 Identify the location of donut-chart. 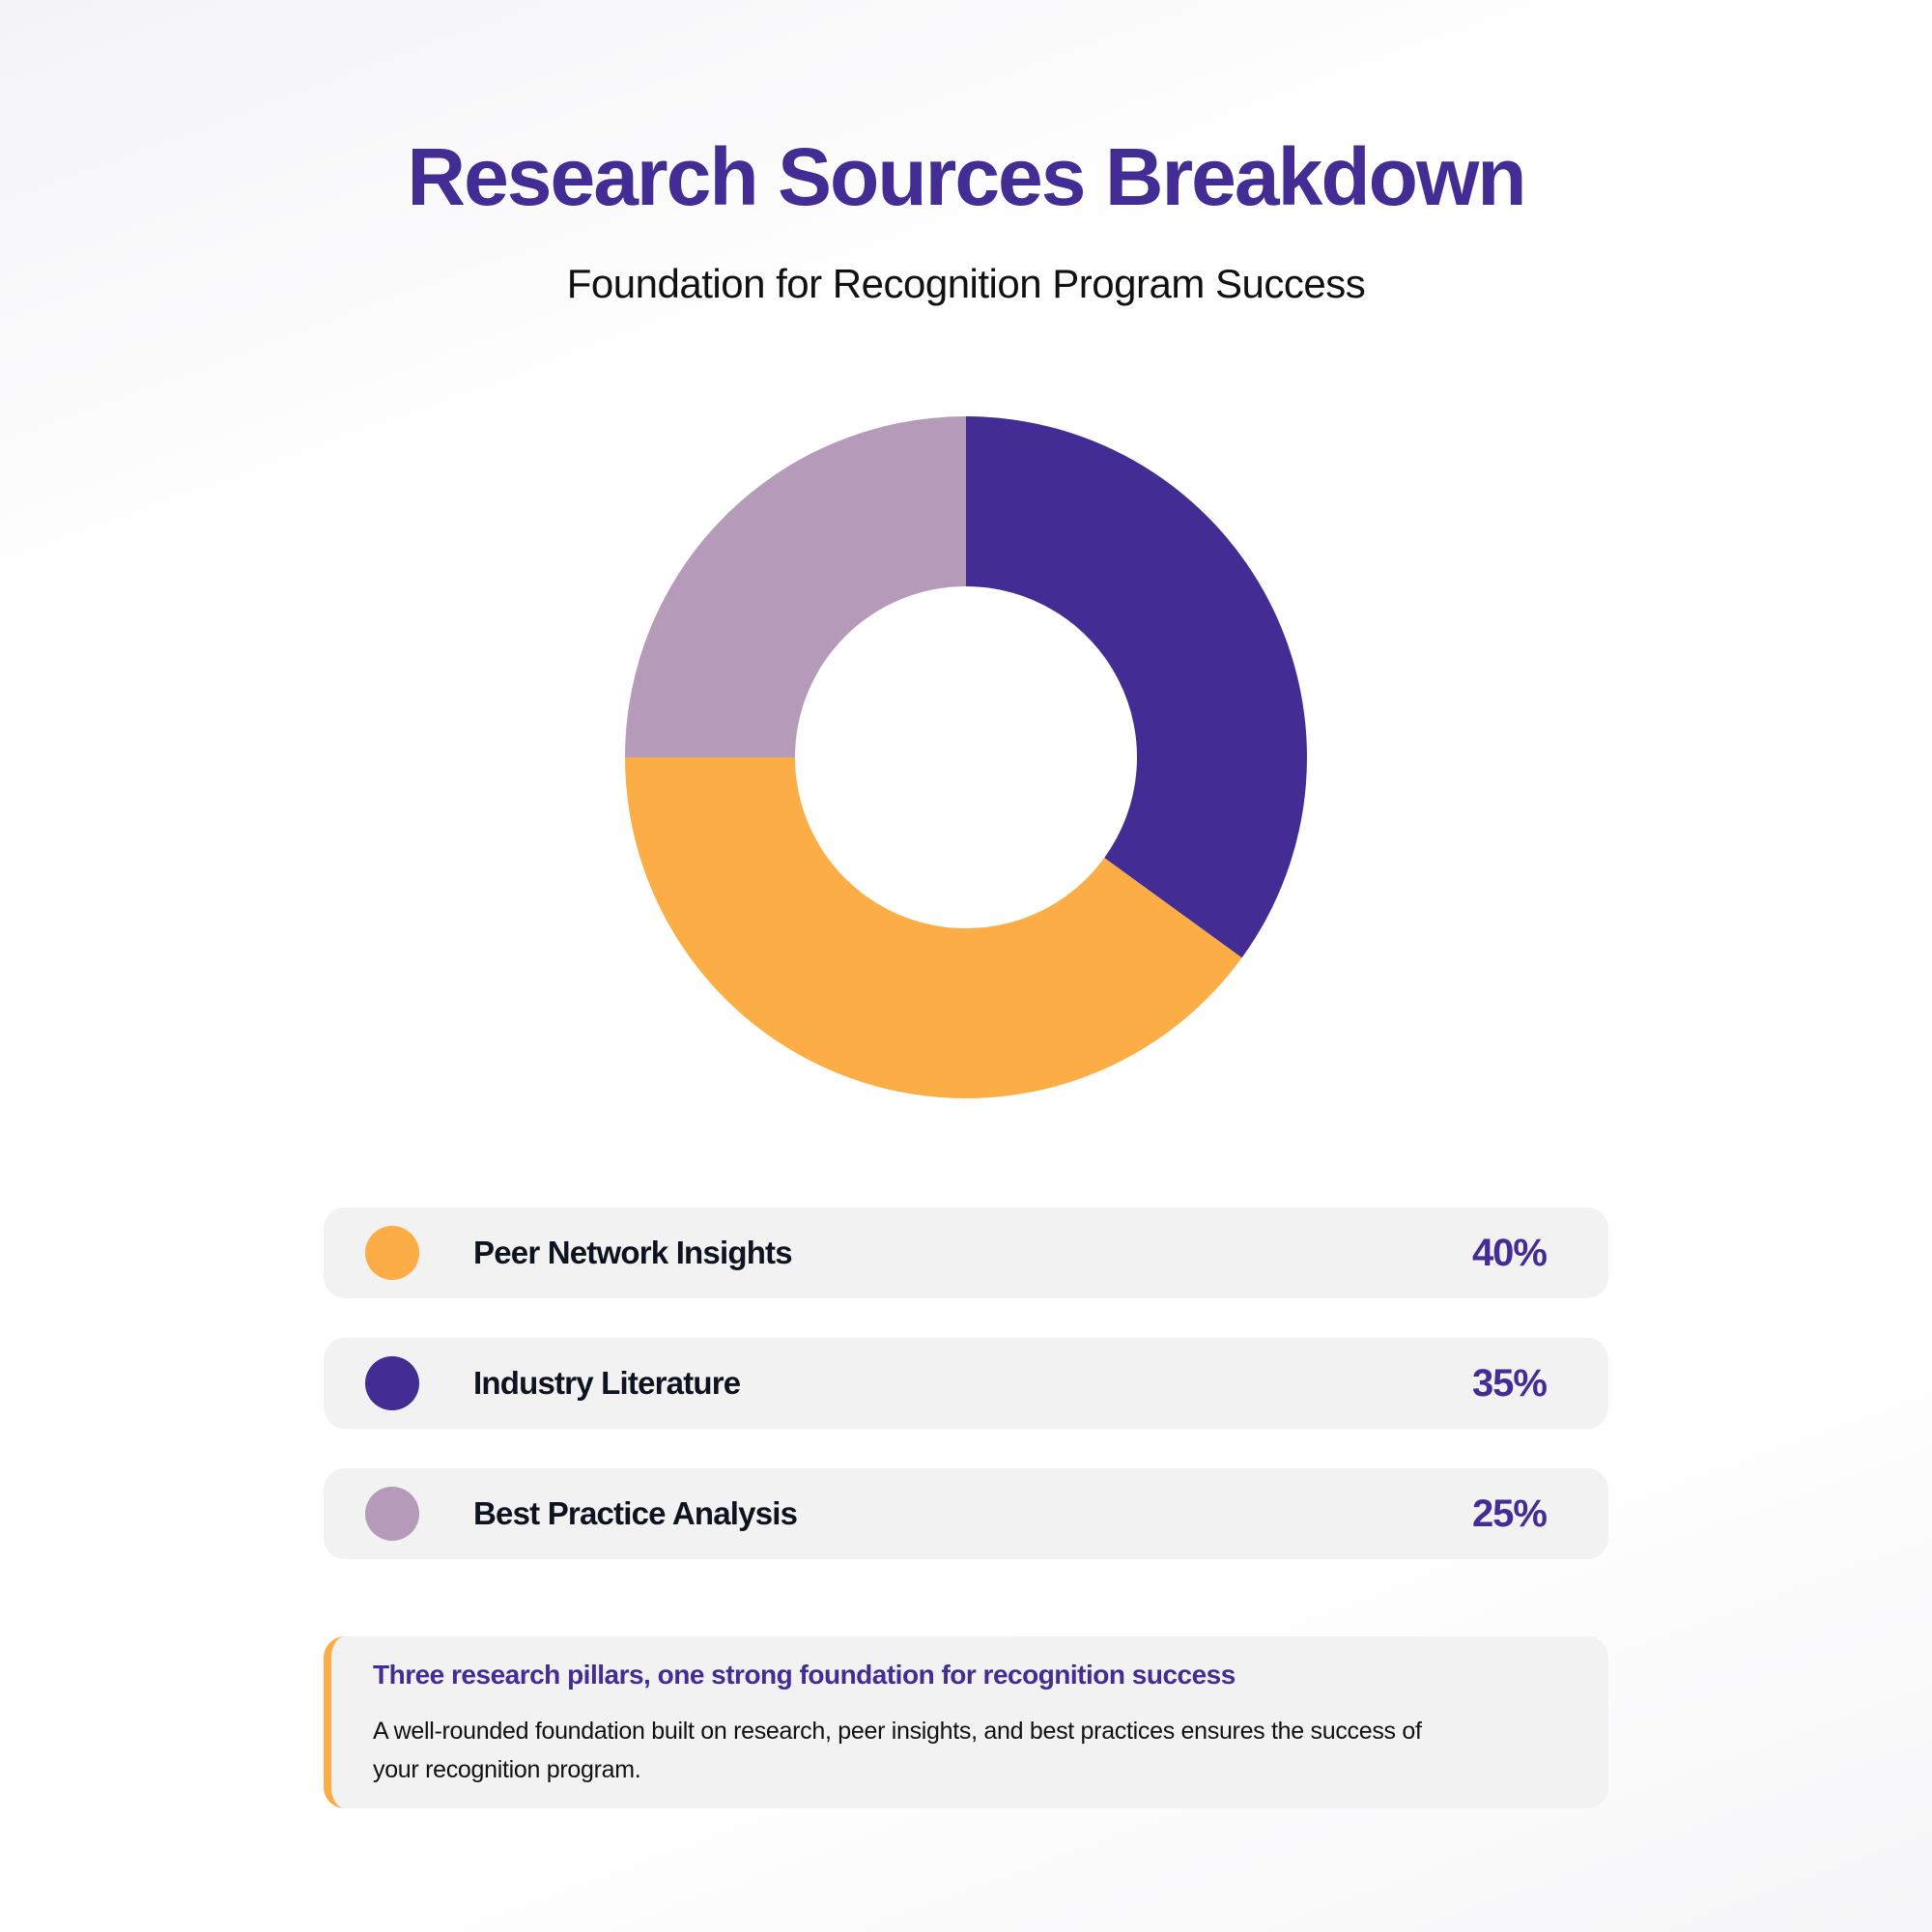
(966, 757).